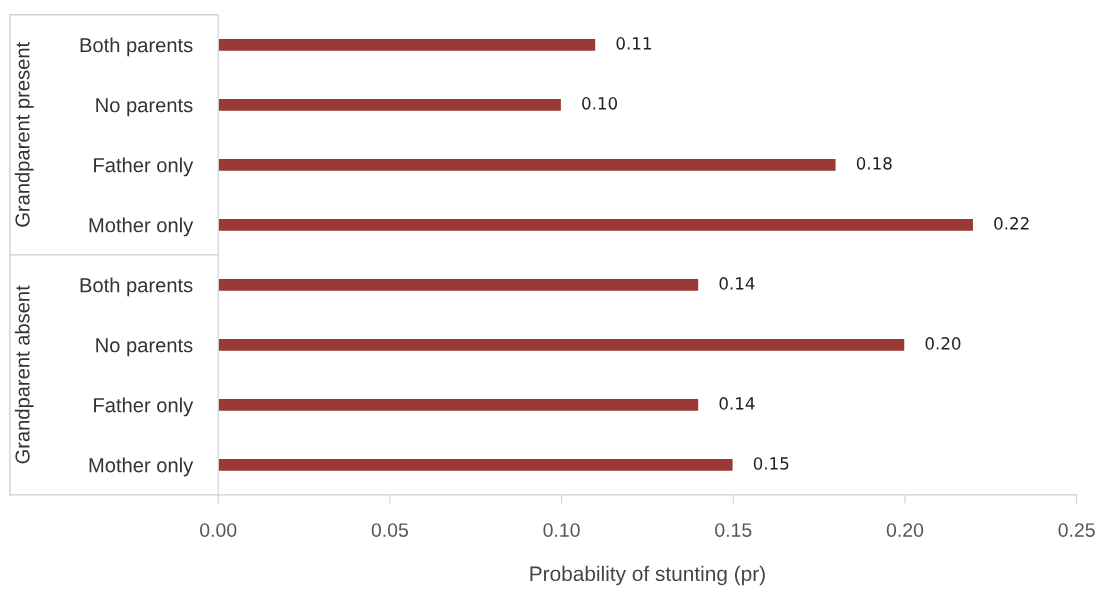  Describe the element at coordinates (943, 343) in the screenshot. I see `data-label: 0.20` at that location.